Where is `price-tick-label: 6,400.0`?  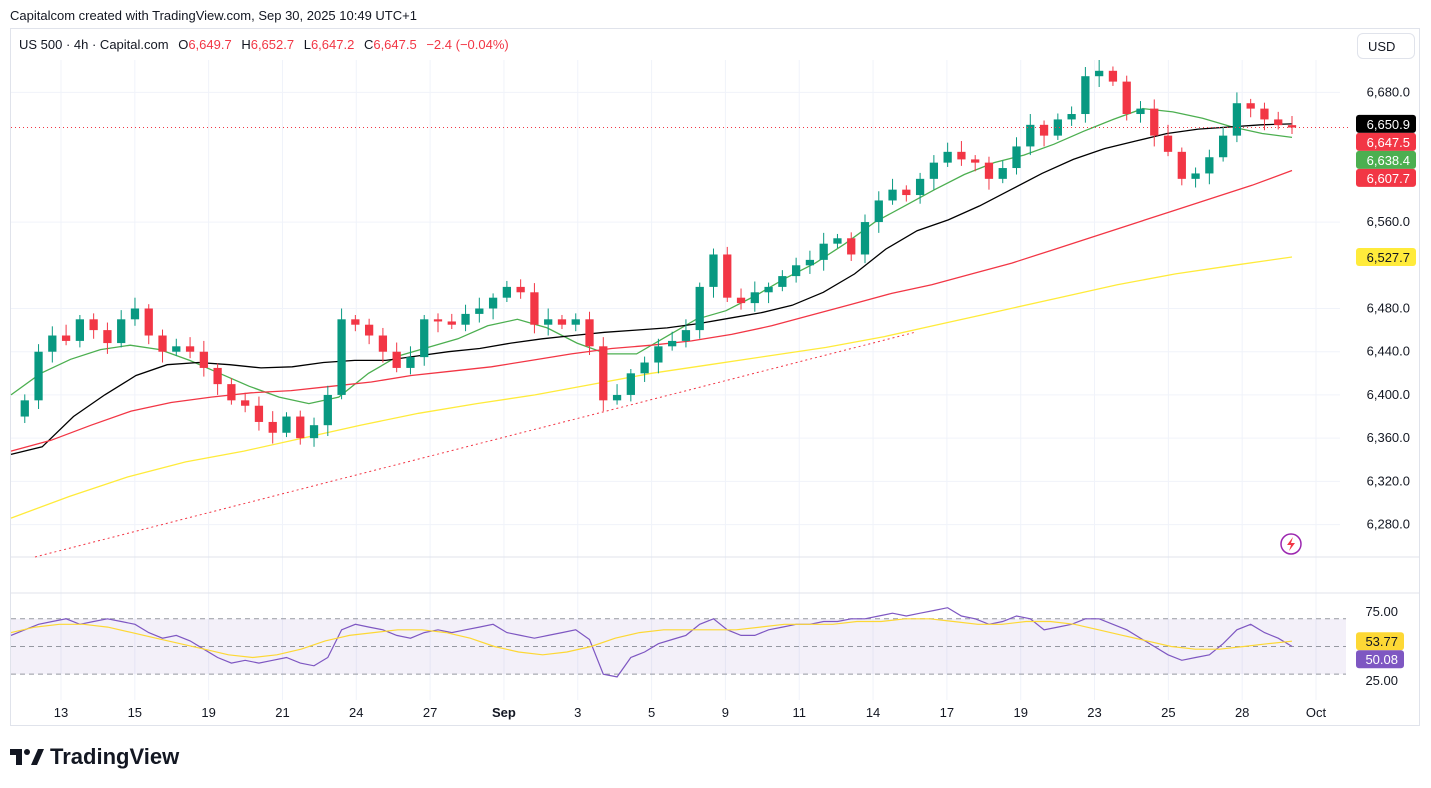 price-tick-label: 6,400.0 is located at coordinates (1388, 394).